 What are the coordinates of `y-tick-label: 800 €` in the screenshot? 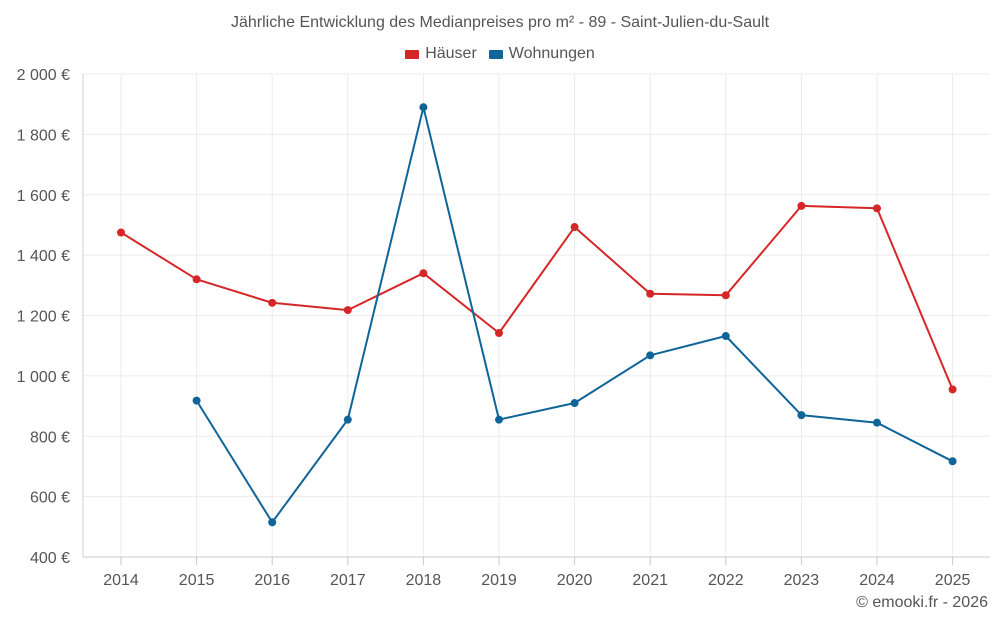 It's located at (50, 437).